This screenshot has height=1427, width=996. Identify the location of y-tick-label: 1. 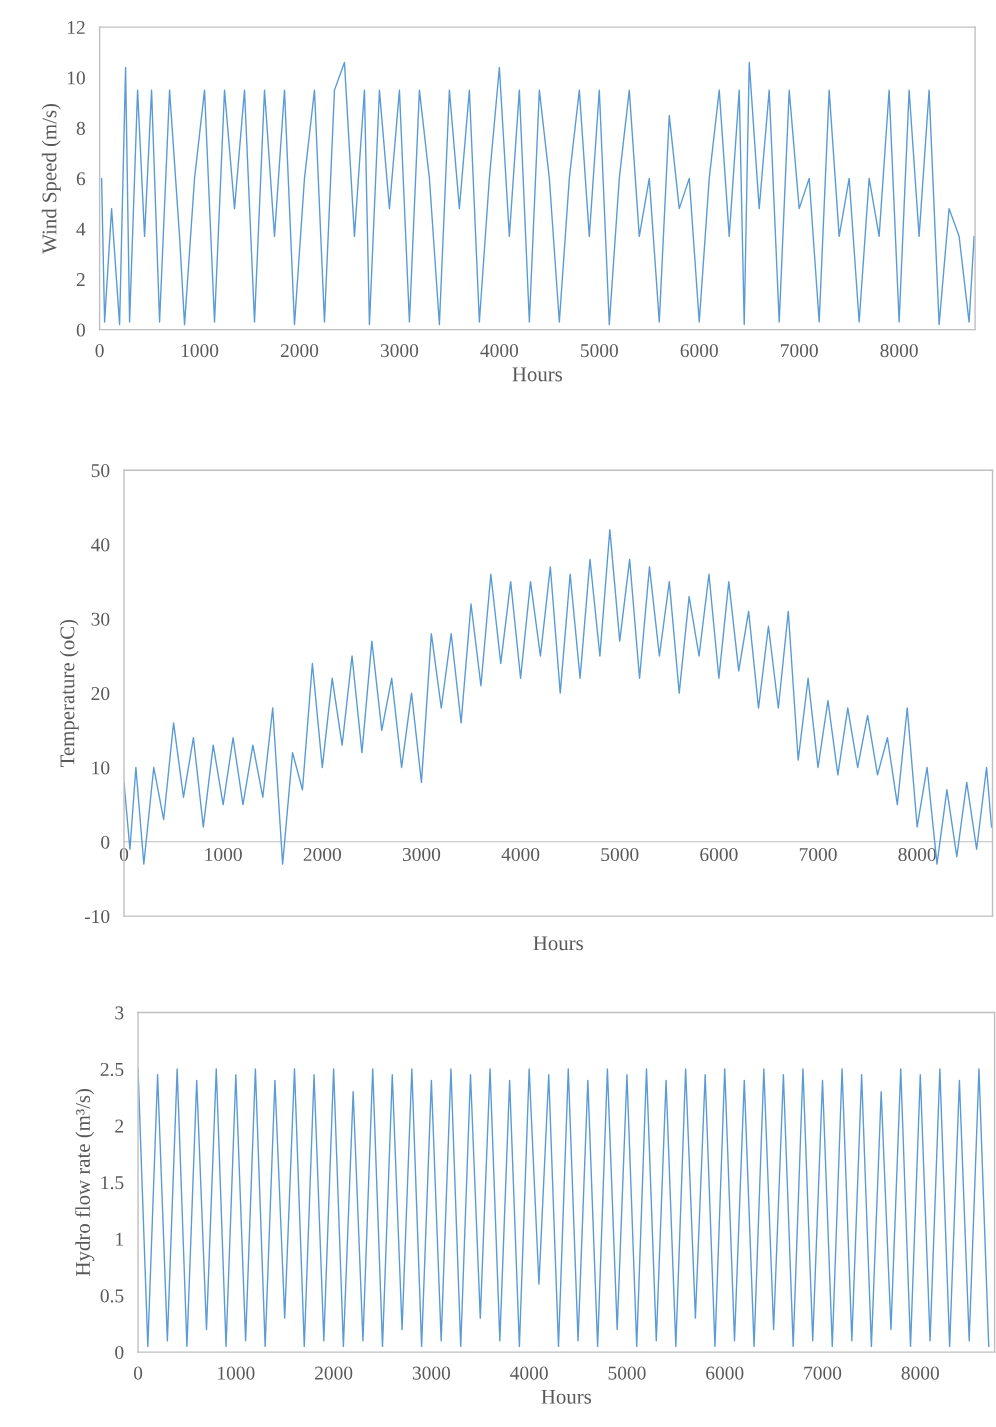
(119, 1239).